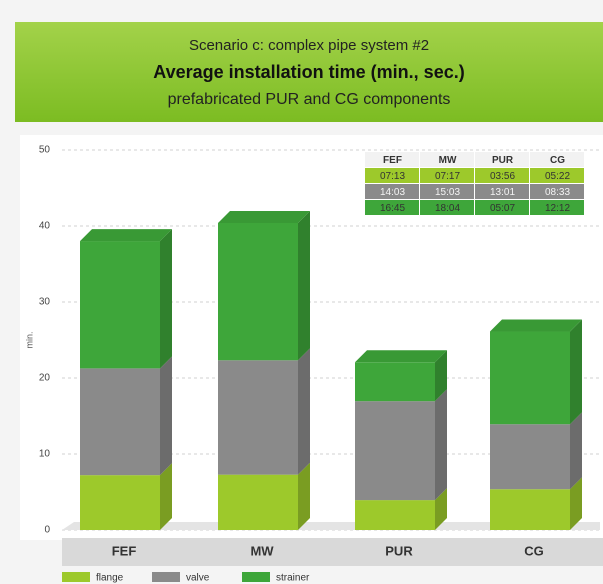 The height and width of the screenshot is (584, 603). I want to click on y-tick-label: 30, so click(45, 302).